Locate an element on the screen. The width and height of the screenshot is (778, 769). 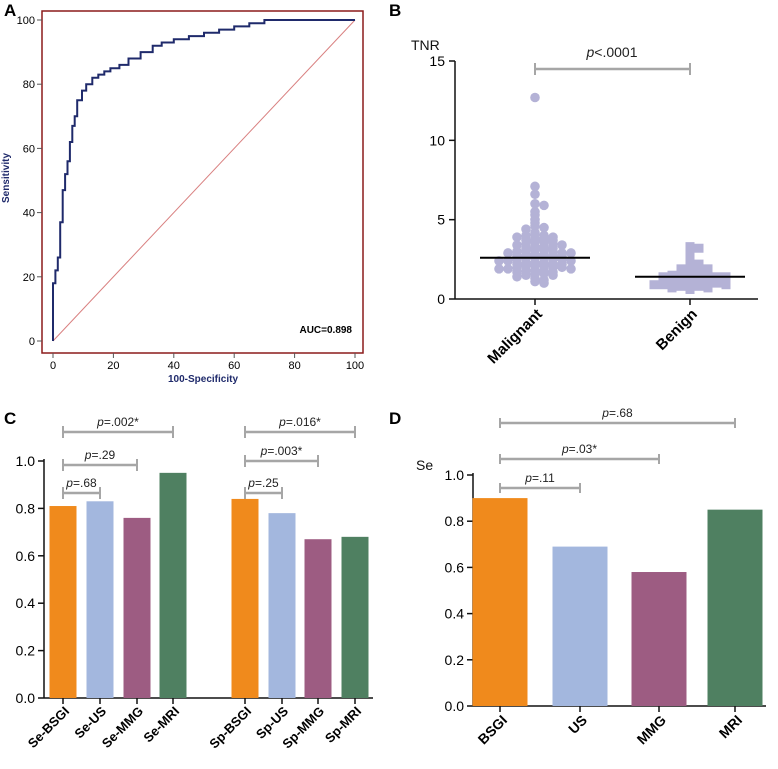
se-y-tick-label: 0.0 is located at coordinates (455, 706).